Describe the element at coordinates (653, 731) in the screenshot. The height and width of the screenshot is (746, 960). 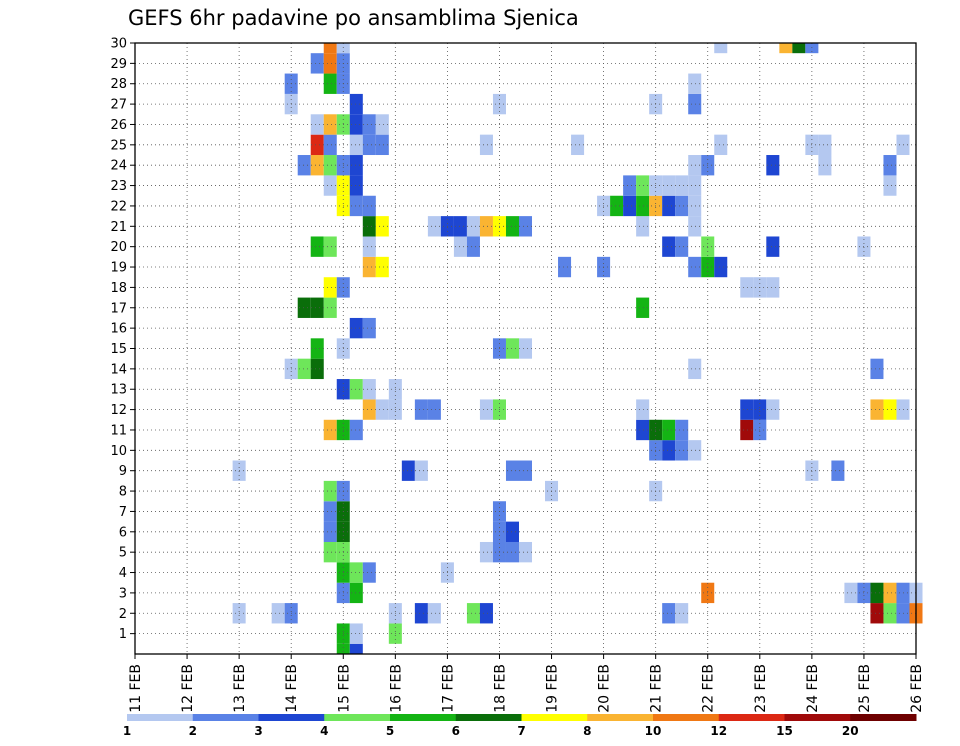
I see `colorbar-label: 10` at that location.